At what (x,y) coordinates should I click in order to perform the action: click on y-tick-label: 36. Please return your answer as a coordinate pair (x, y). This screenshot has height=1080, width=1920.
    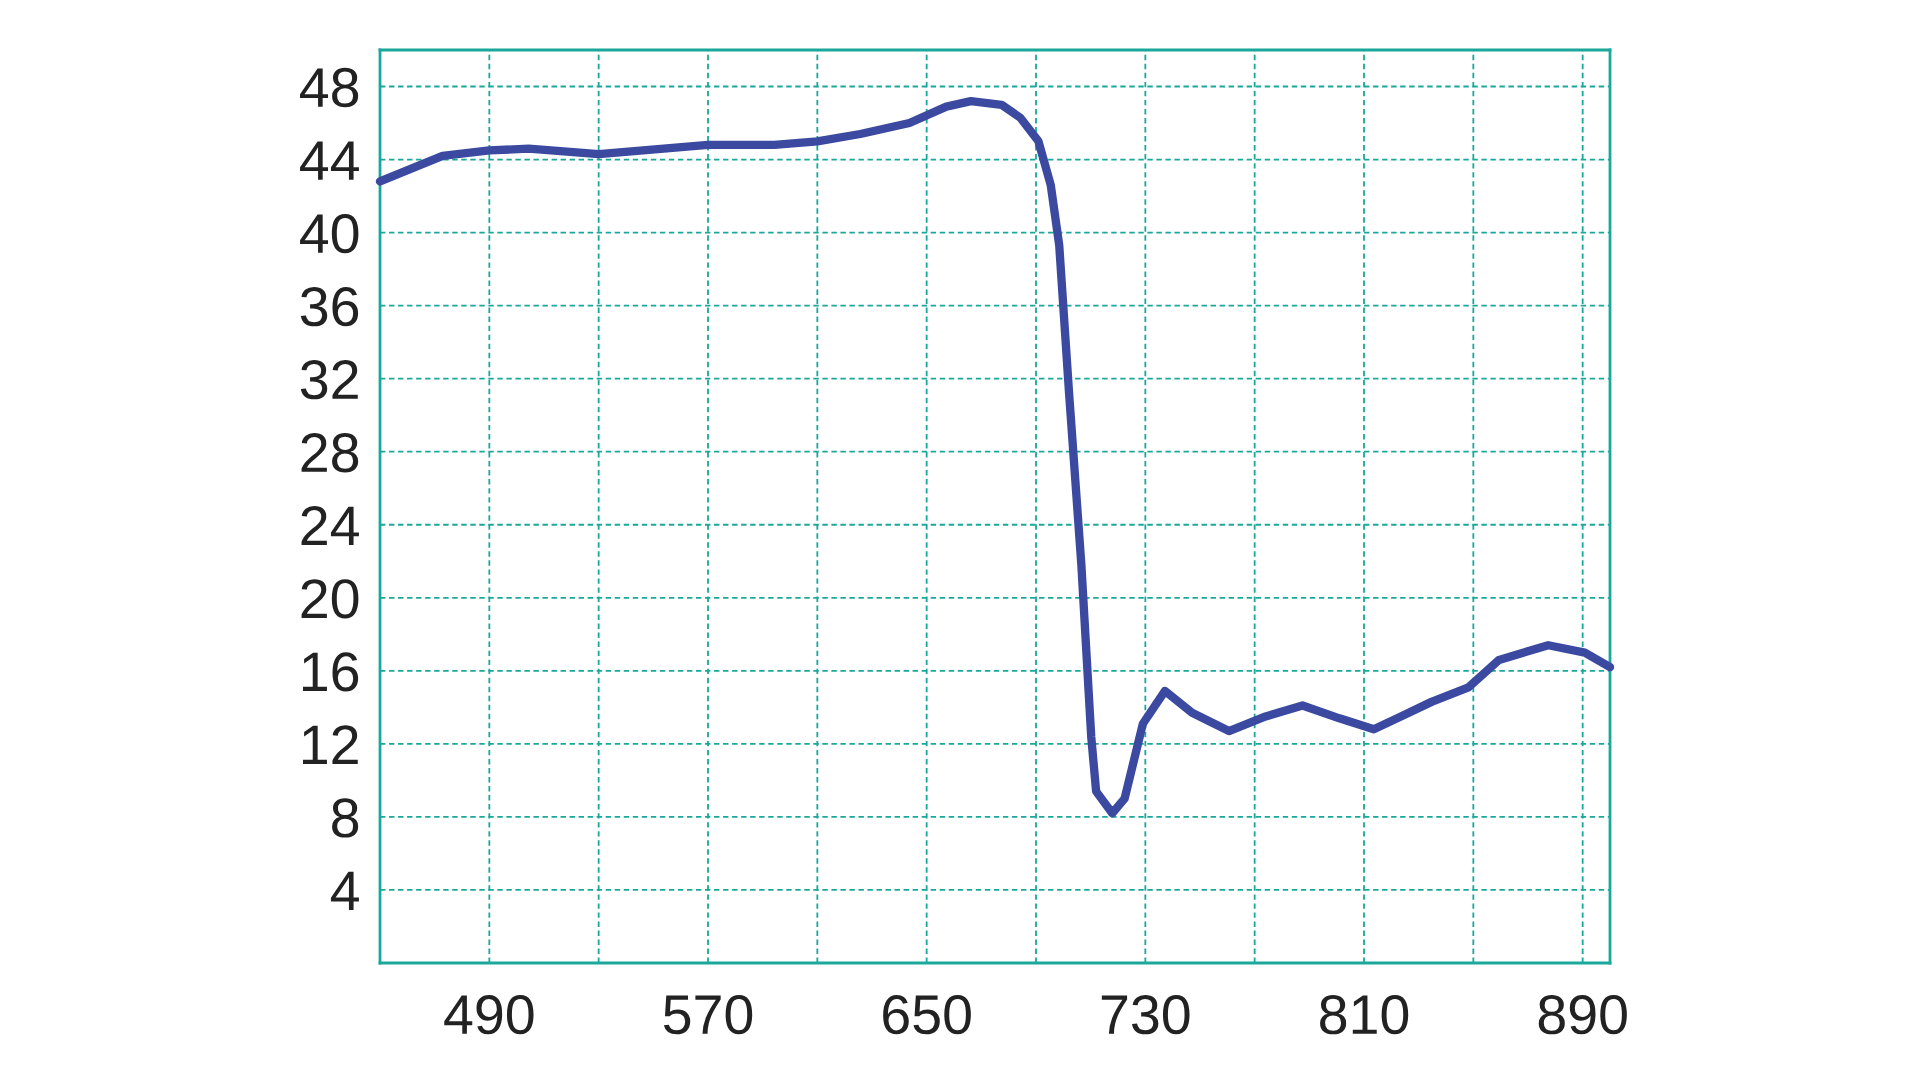
    Looking at the image, I should click on (329, 306).